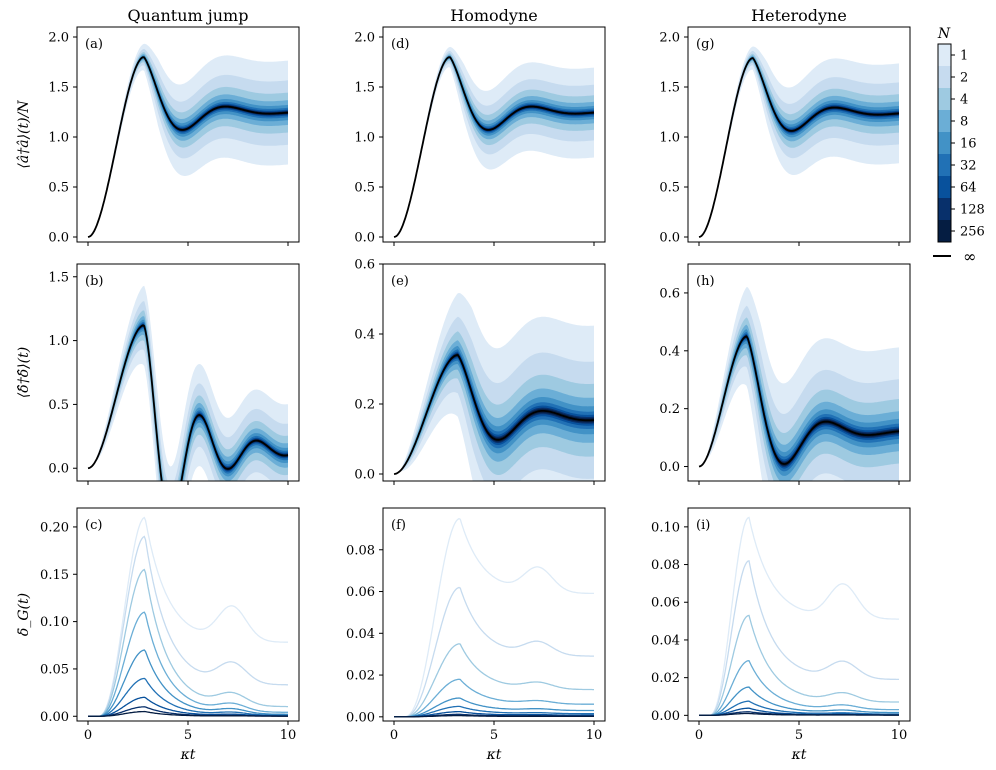 The height and width of the screenshot is (770, 996). Describe the element at coordinates (24, 614) in the screenshot. I see `y-axis-label: δ̄_G(t)` at that location.